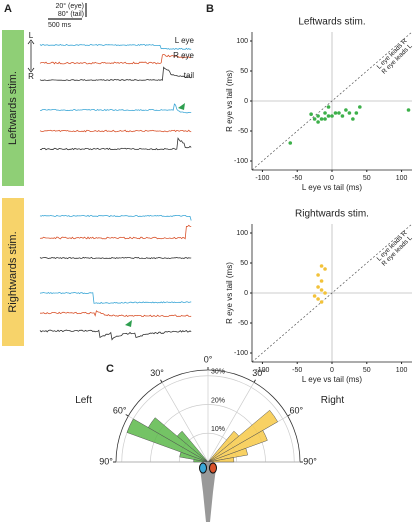 This screenshot has height=530, width=416. What do you see at coordinates (218, 372) in the screenshot?
I see `r-tick-label: 30%` at bounding box center [218, 372].